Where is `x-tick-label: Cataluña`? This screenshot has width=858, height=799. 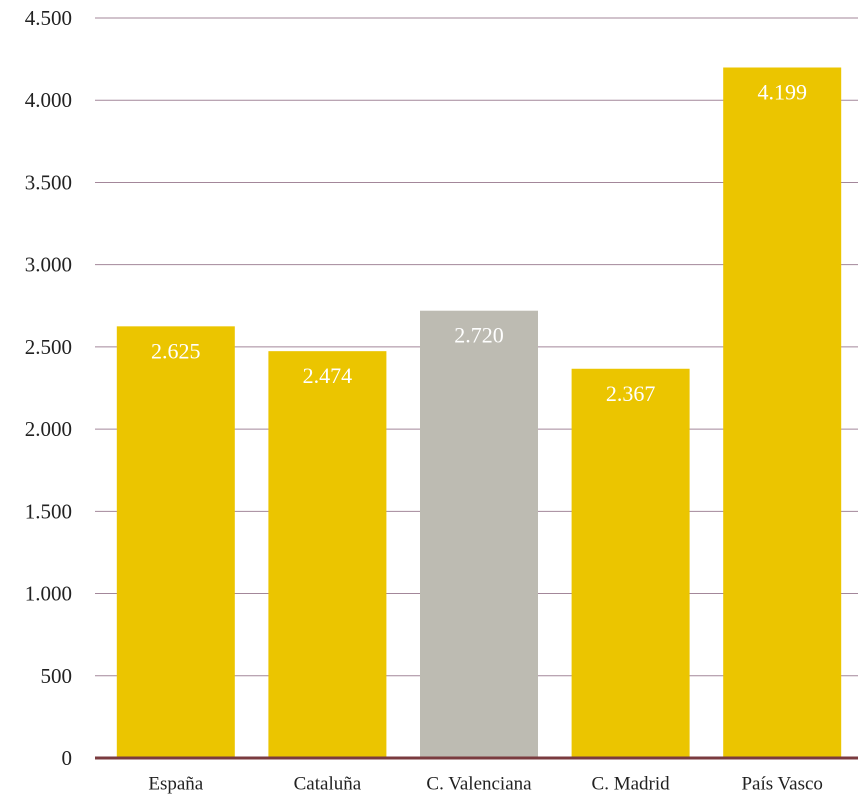
x-tick-label: Cataluña is located at coordinates (328, 784).